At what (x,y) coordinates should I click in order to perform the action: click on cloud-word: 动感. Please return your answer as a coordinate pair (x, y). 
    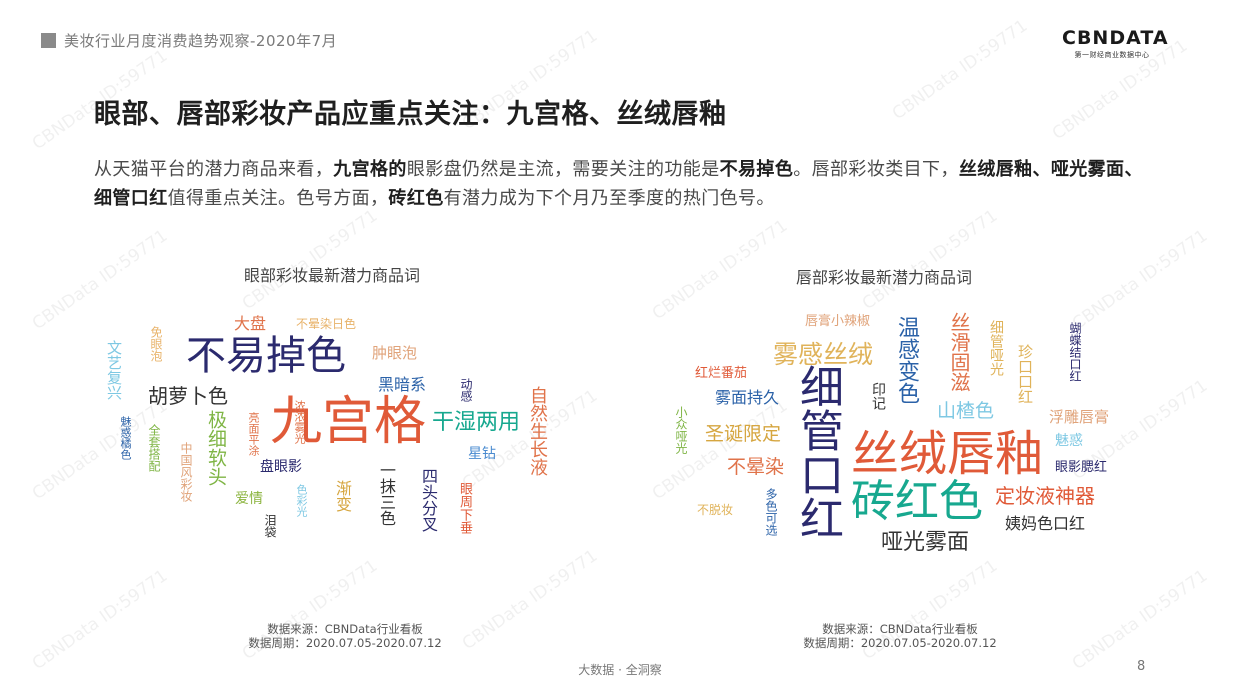
    Looking at the image, I should click on (466, 390).